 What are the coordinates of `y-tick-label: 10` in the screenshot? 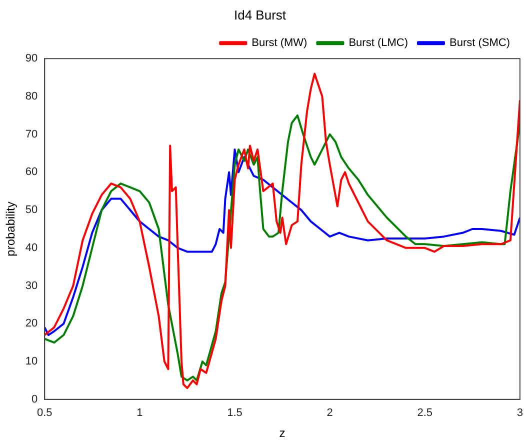 It's located at (31, 362).